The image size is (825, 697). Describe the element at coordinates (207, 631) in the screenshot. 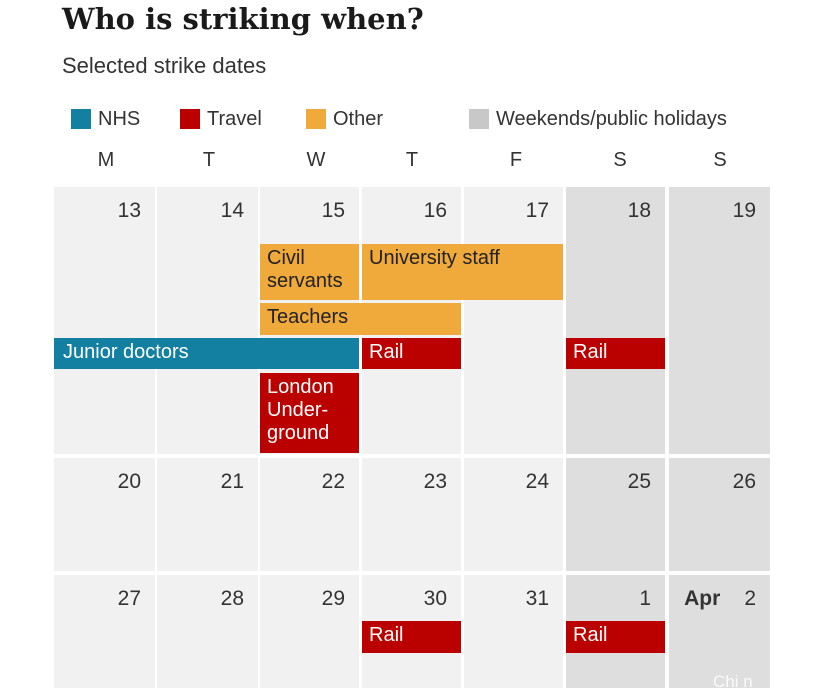

I see `calendar-day-cell: 28` at that location.